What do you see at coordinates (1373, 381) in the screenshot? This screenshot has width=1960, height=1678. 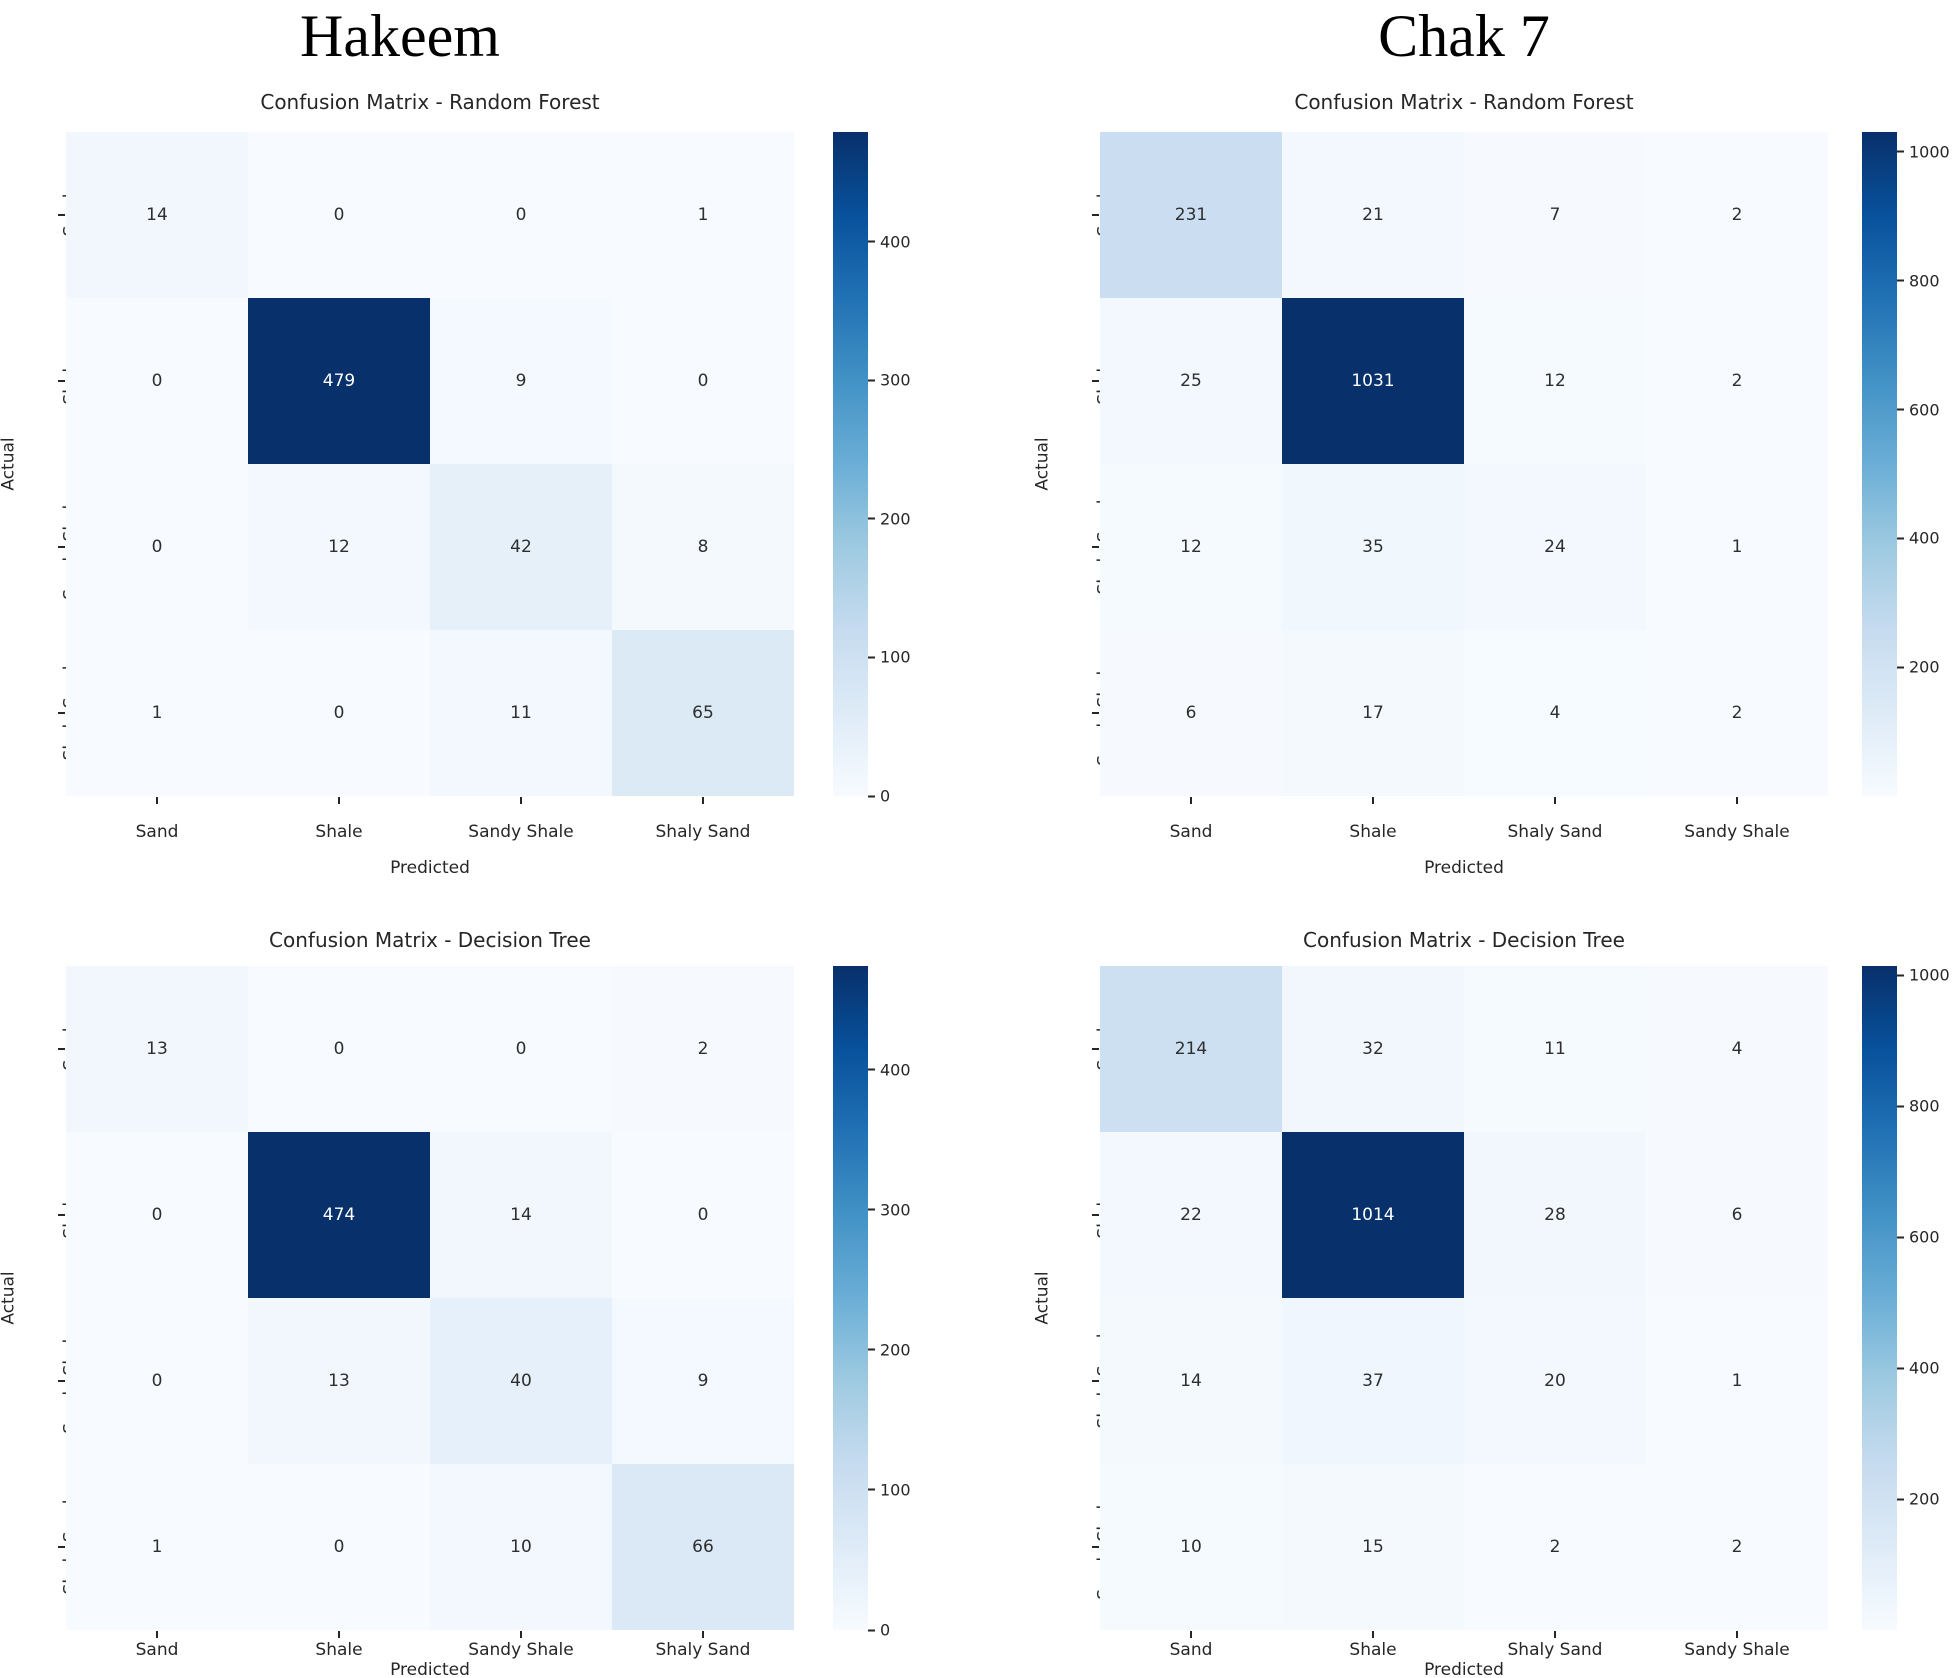 I see `heatmap-cell: 1031` at bounding box center [1373, 381].